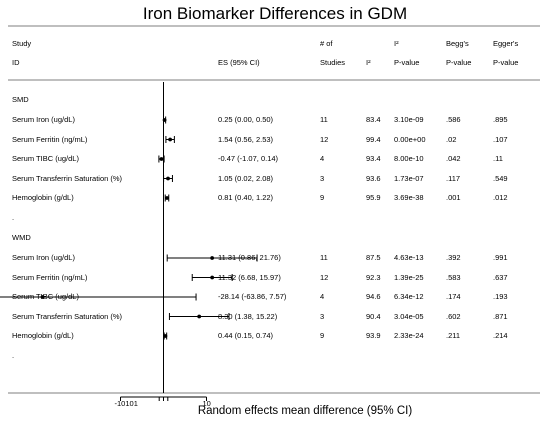 The image size is (550, 423). I want to click on i2-pvalue: 0.00e+00, so click(410, 139).